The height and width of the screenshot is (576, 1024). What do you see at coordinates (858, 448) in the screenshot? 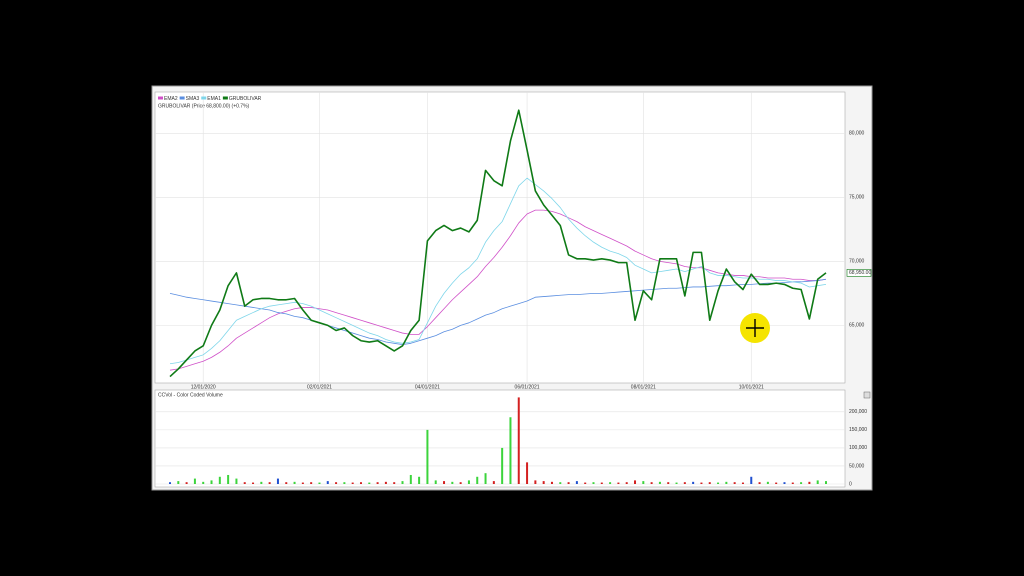
I see `y-tick-label: 100,000` at bounding box center [858, 448].